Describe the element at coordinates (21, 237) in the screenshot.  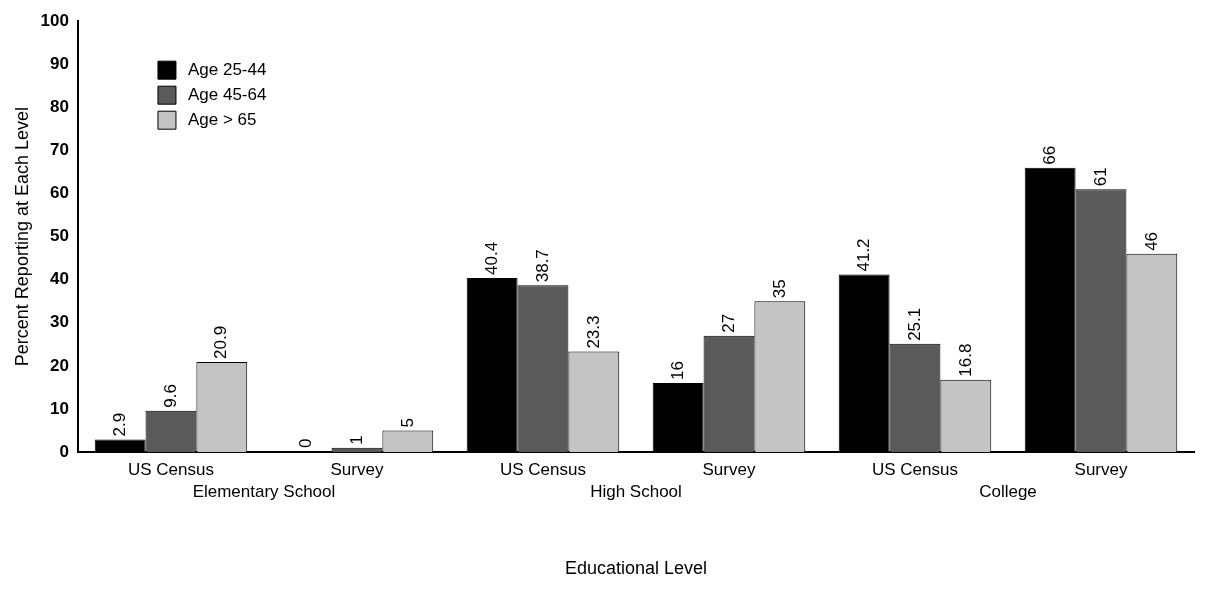
I see `y-axis-title: Percent Reporting at Each Level` at that location.